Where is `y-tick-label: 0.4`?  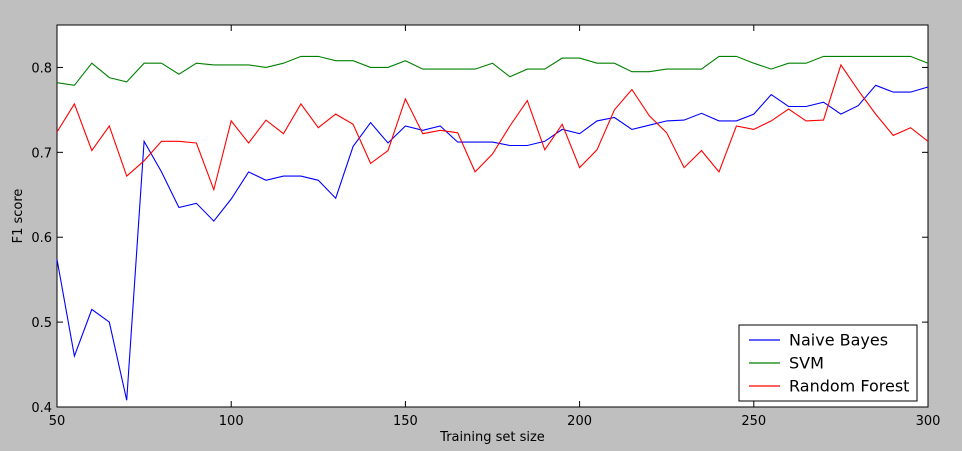 y-tick-label: 0.4 is located at coordinates (41, 408).